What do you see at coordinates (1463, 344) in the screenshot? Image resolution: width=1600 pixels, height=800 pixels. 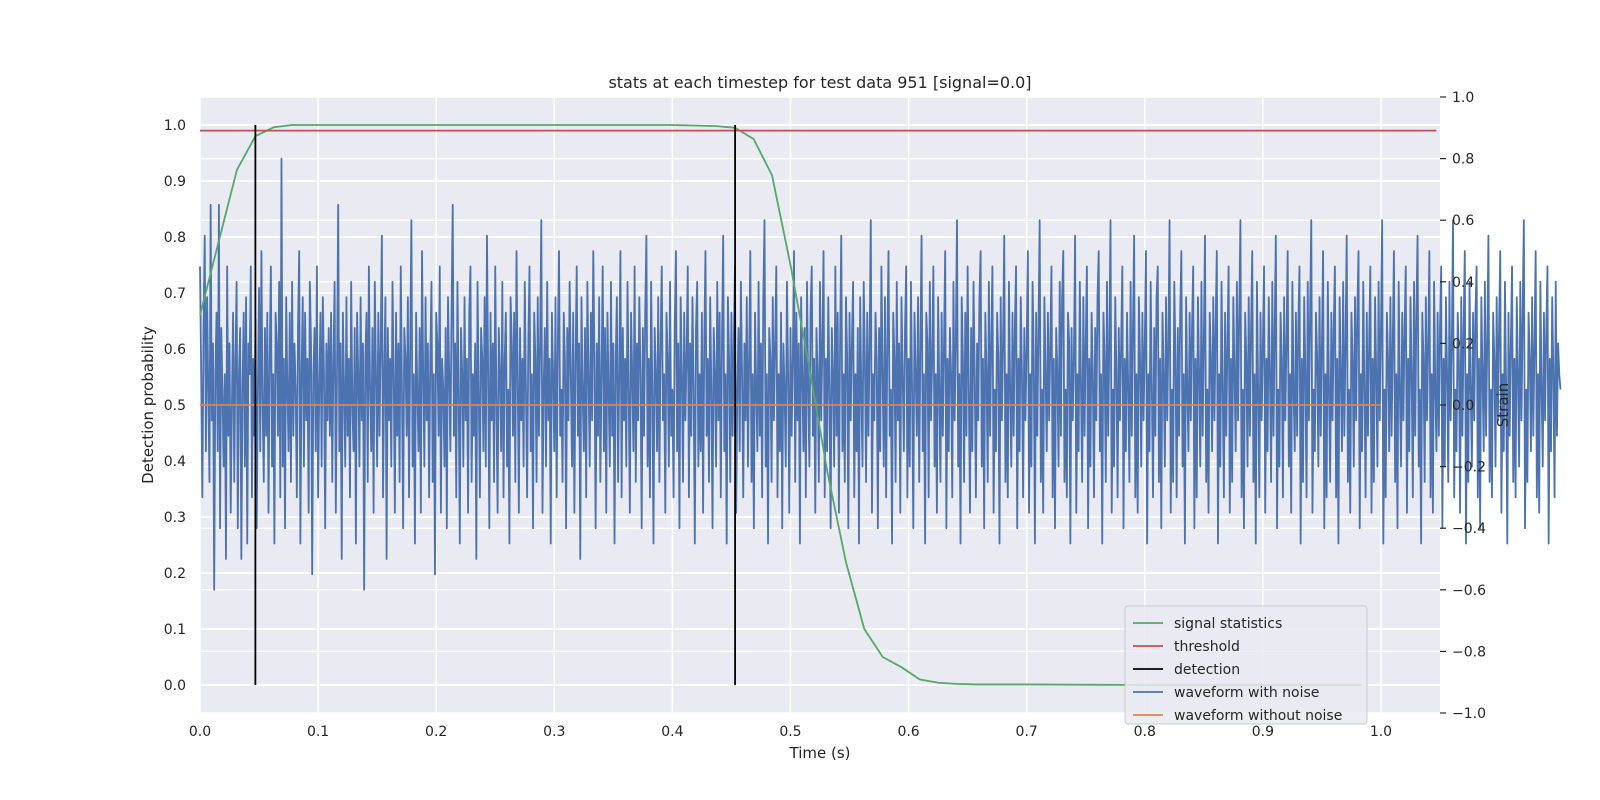 I see `y-right-tick-label: 0.2` at bounding box center [1463, 344].